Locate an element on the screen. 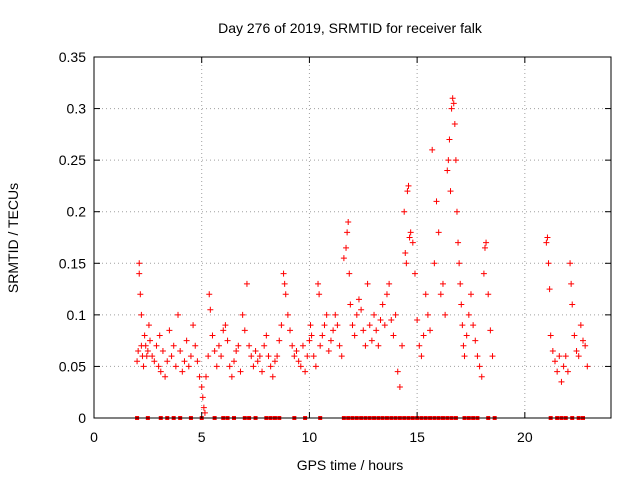 The width and height of the screenshot is (640, 485). x-tick-label: 10 is located at coordinates (310, 437).